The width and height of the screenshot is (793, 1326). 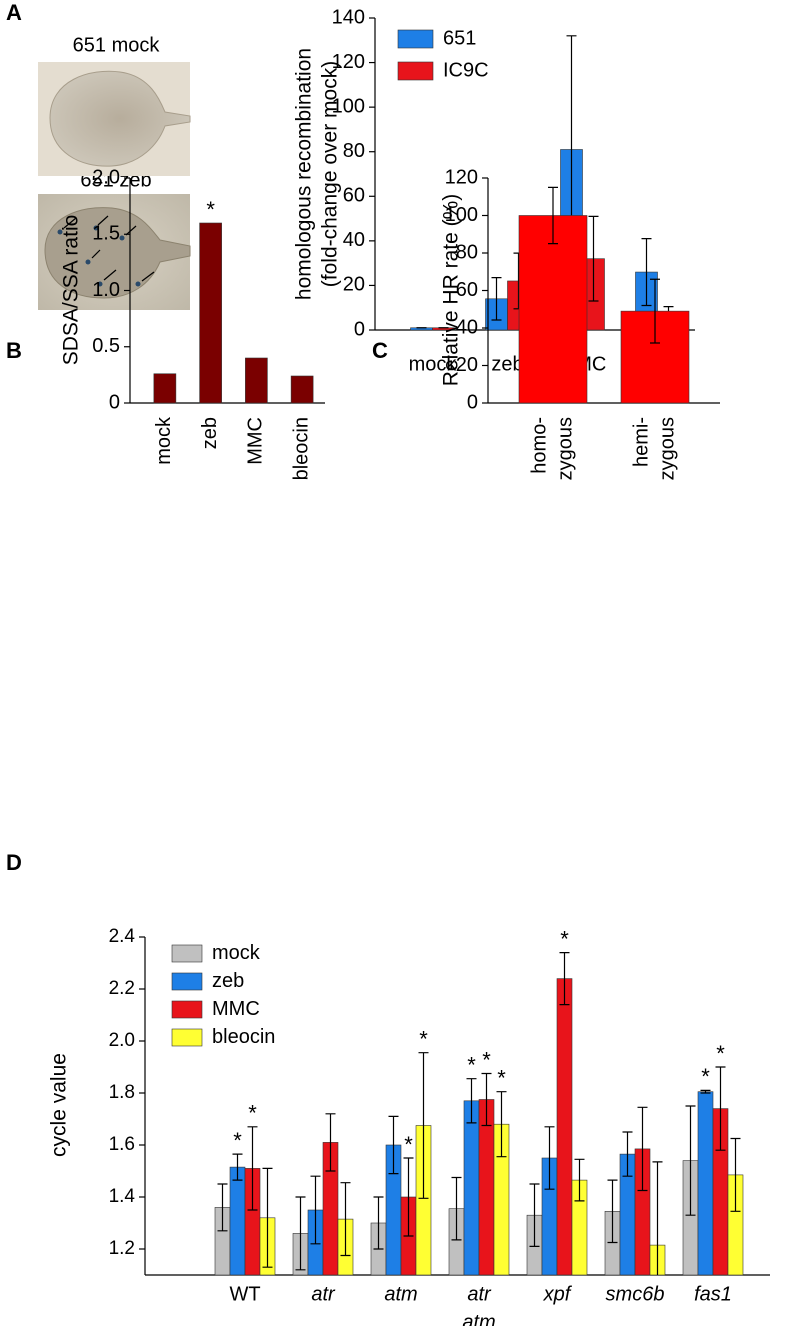 What do you see at coordinates (14, 12) in the screenshot?
I see `panel-label: A` at bounding box center [14, 12].